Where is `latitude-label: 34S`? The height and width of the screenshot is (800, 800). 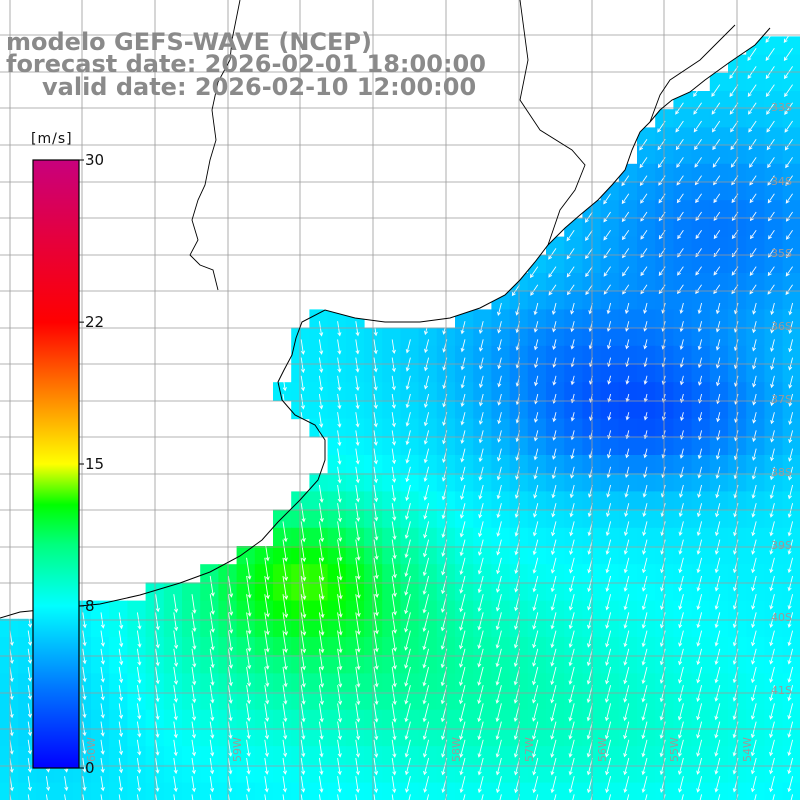 latitude-label: 34S is located at coordinates (781, 181).